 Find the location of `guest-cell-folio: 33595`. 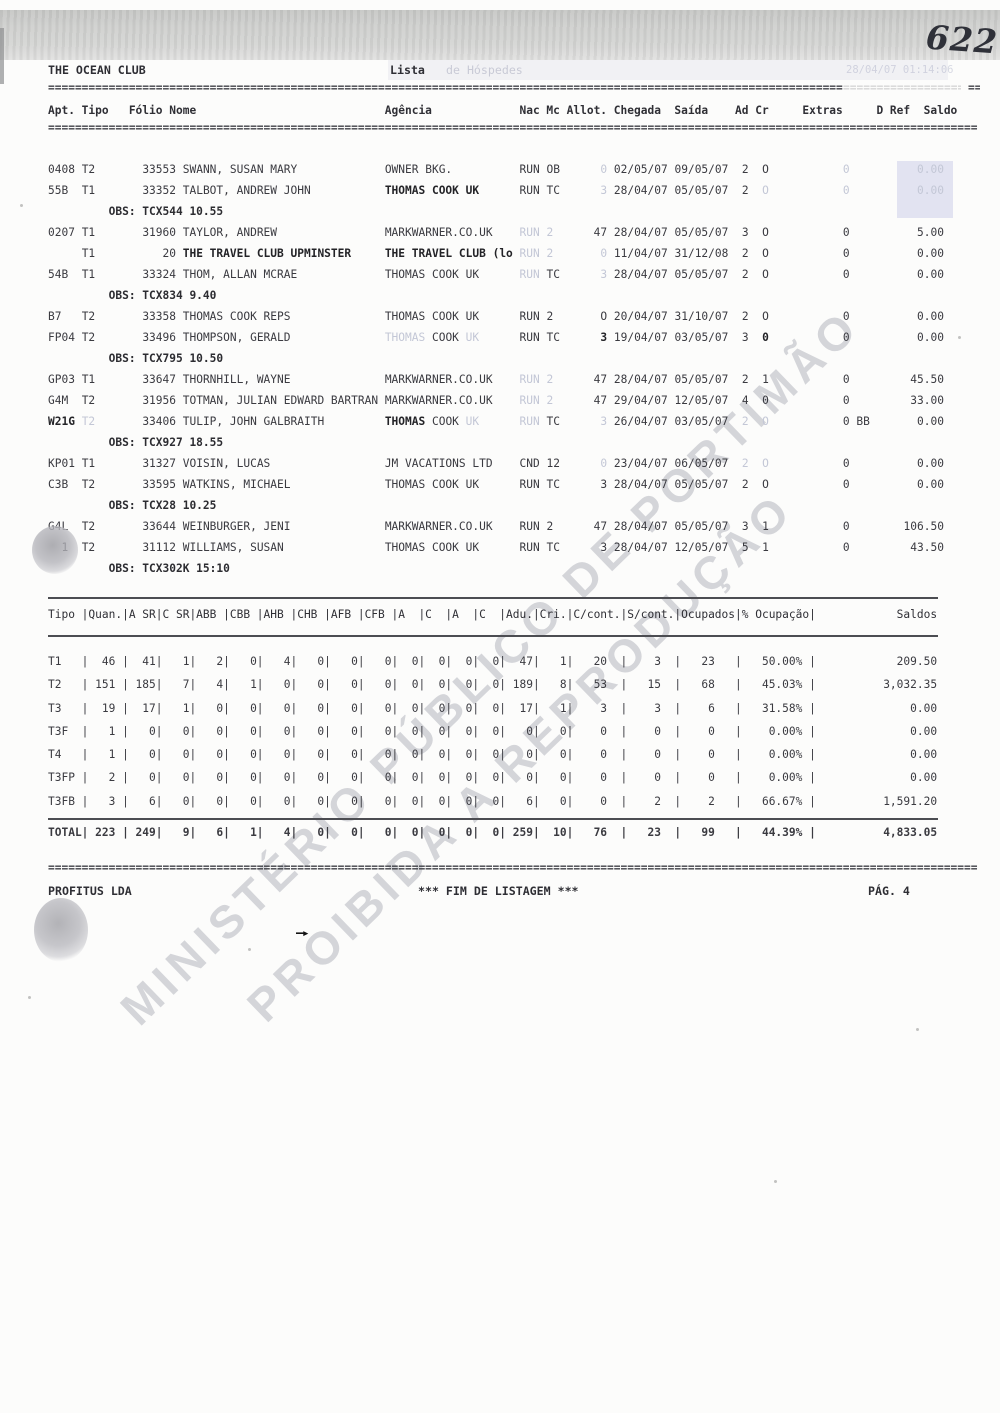

guest-cell-folio: 33595 is located at coordinates (142, 484).